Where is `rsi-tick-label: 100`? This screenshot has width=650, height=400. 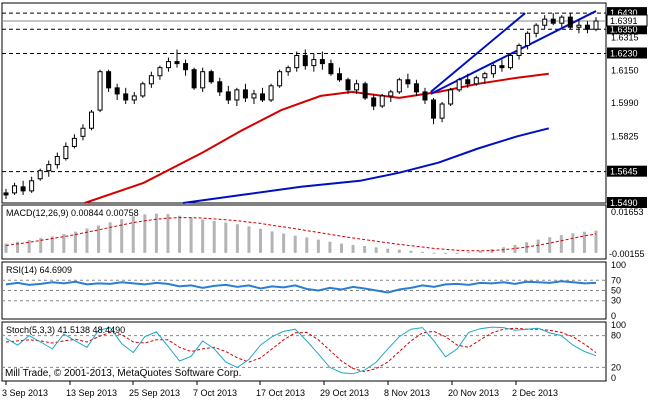
rsi-tick-label: 100 is located at coordinates (618, 265).